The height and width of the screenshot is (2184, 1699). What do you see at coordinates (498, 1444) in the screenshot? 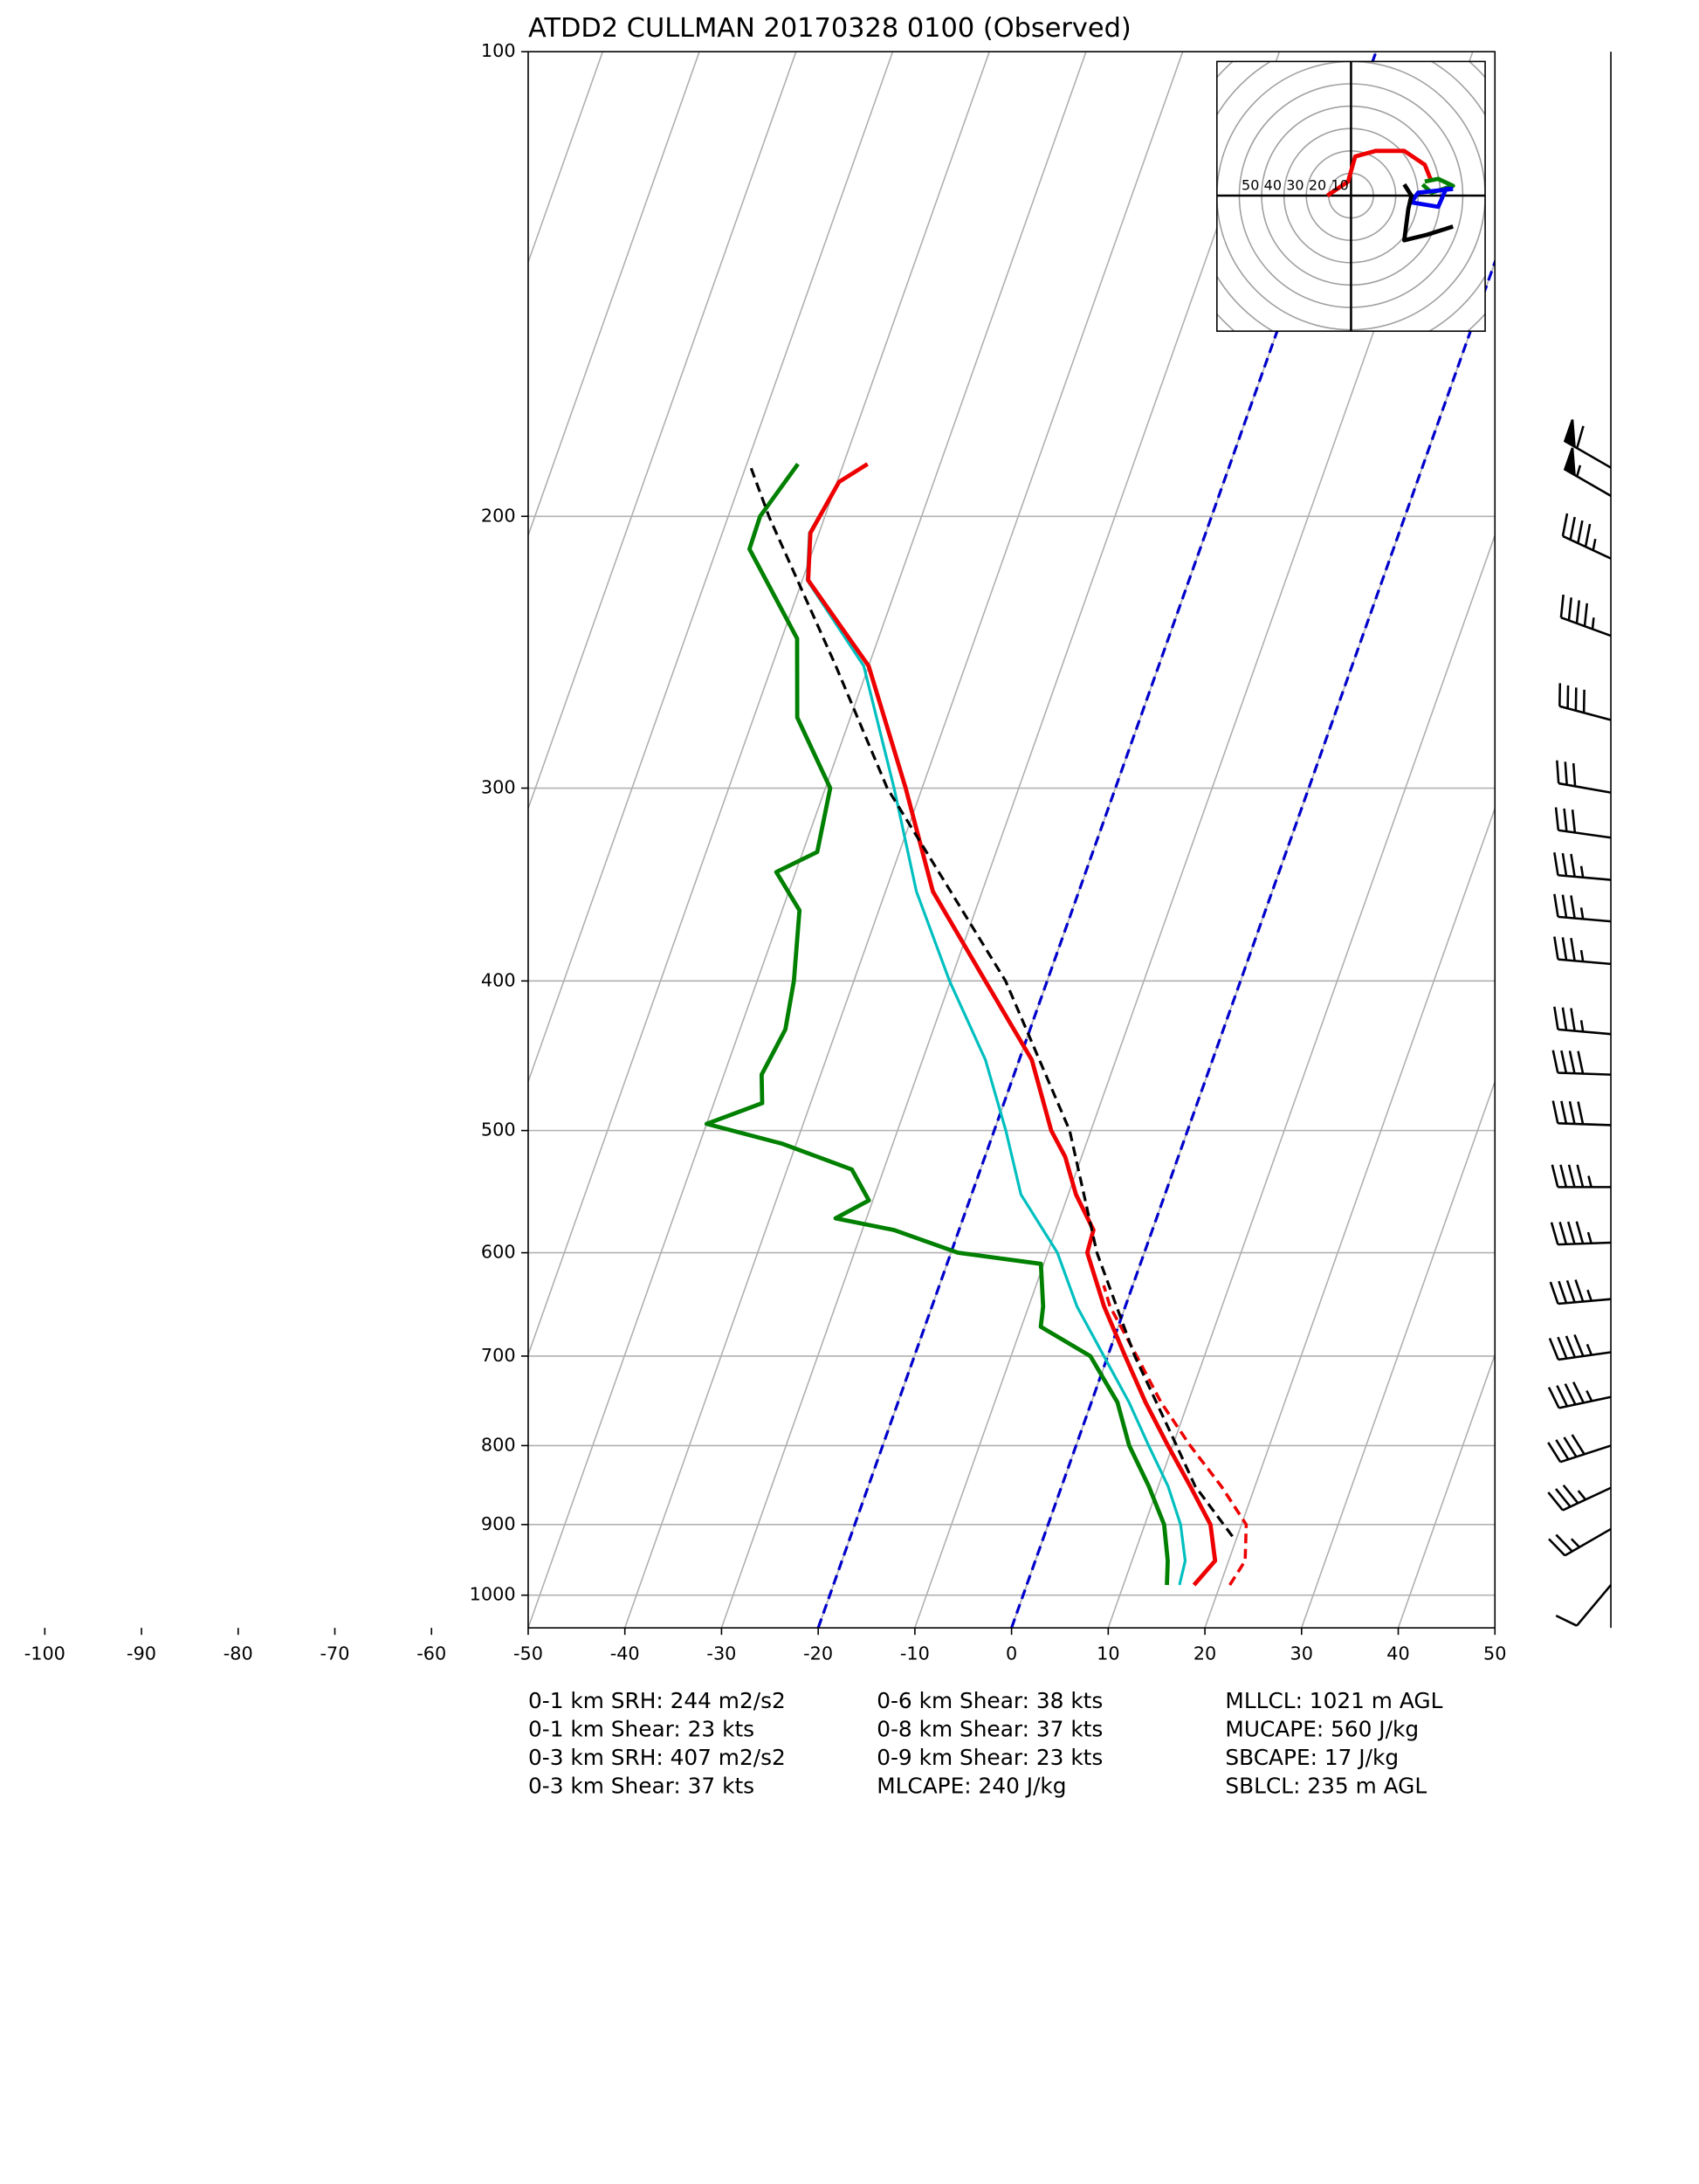
I see `y-tick-label: 800` at bounding box center [498, 1444].